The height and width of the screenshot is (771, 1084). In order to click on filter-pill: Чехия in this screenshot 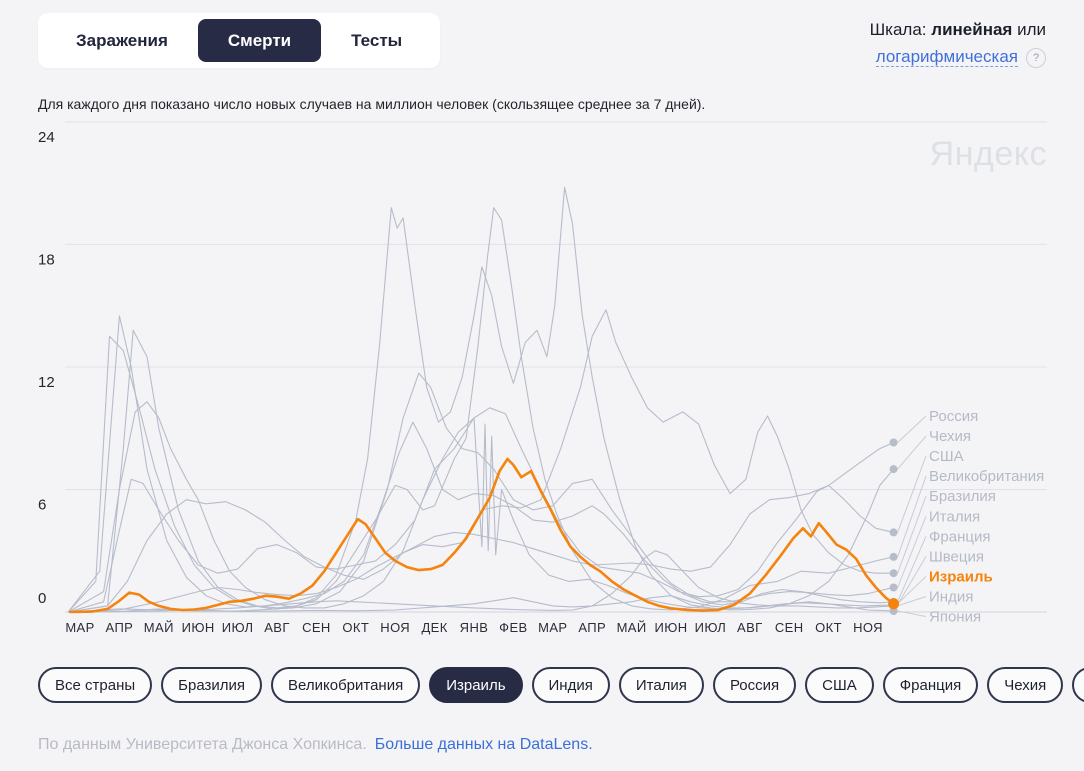, I will do `click(1025, 685)`.